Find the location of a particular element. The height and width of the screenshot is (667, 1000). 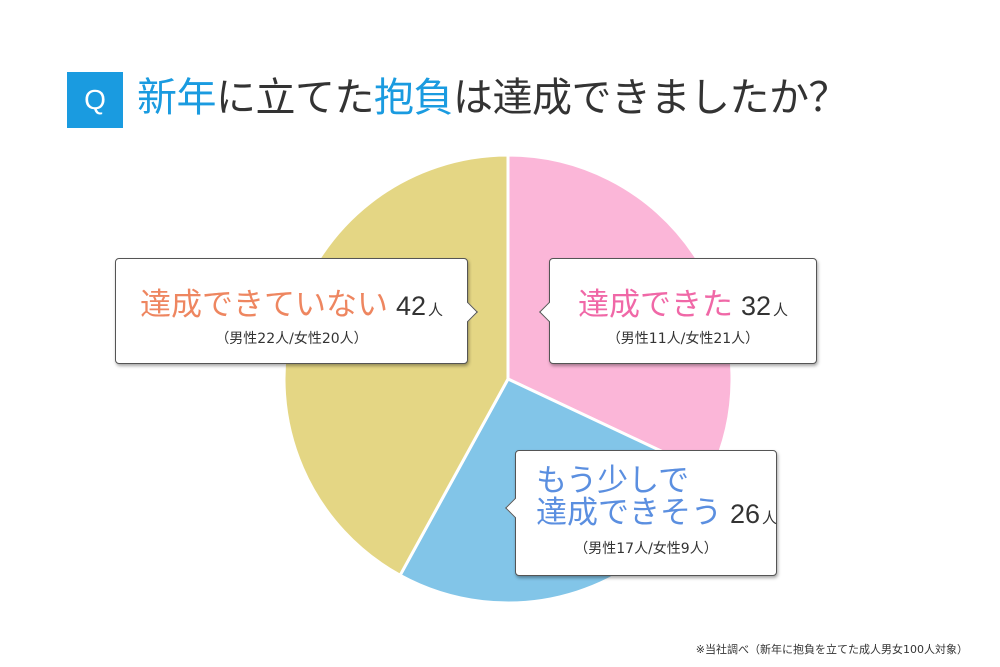

slice-value-almost: 26 is located at coordinates (745, 514).